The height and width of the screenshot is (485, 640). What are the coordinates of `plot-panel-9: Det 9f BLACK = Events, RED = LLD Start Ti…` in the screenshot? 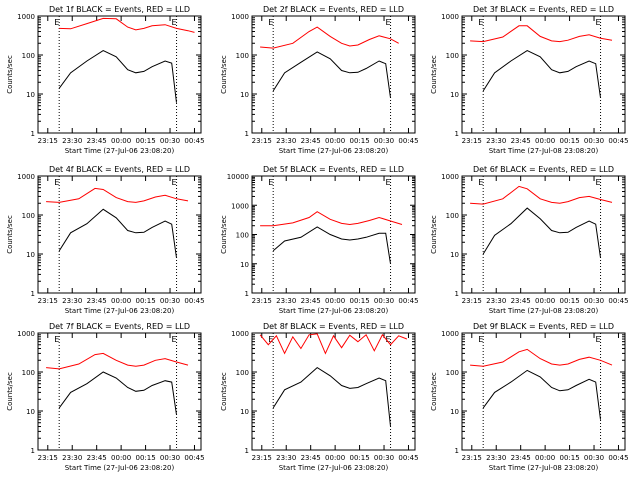 It's located at (529, 397).